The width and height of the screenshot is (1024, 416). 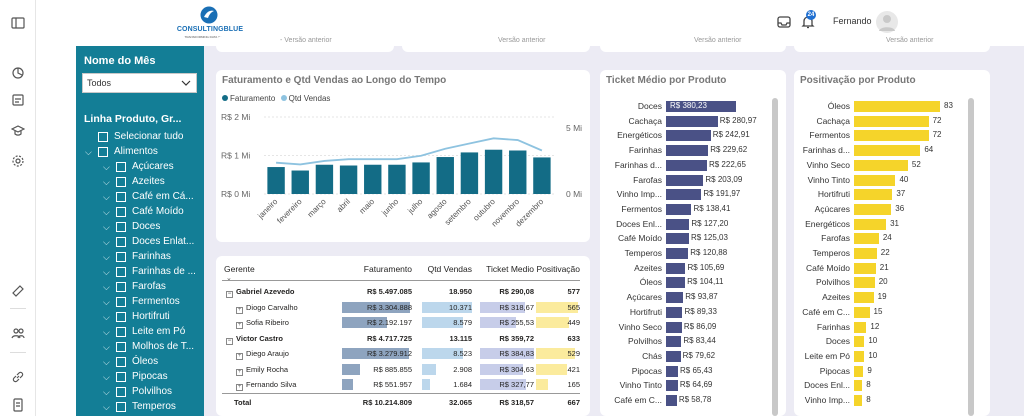 What do you see at coordinates (892, 356) in the screenshot?
I see `bar-row: Leite em Pó 10` at bounding box center [892, 356].